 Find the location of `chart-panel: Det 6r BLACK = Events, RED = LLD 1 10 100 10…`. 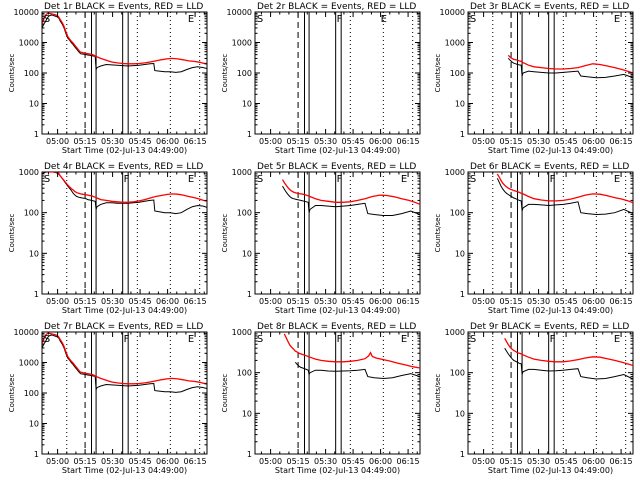

chart-panel: Det 6r BLACK = Events, RED = LLD 1 10 100 10… is located at coordinates (534, 238).